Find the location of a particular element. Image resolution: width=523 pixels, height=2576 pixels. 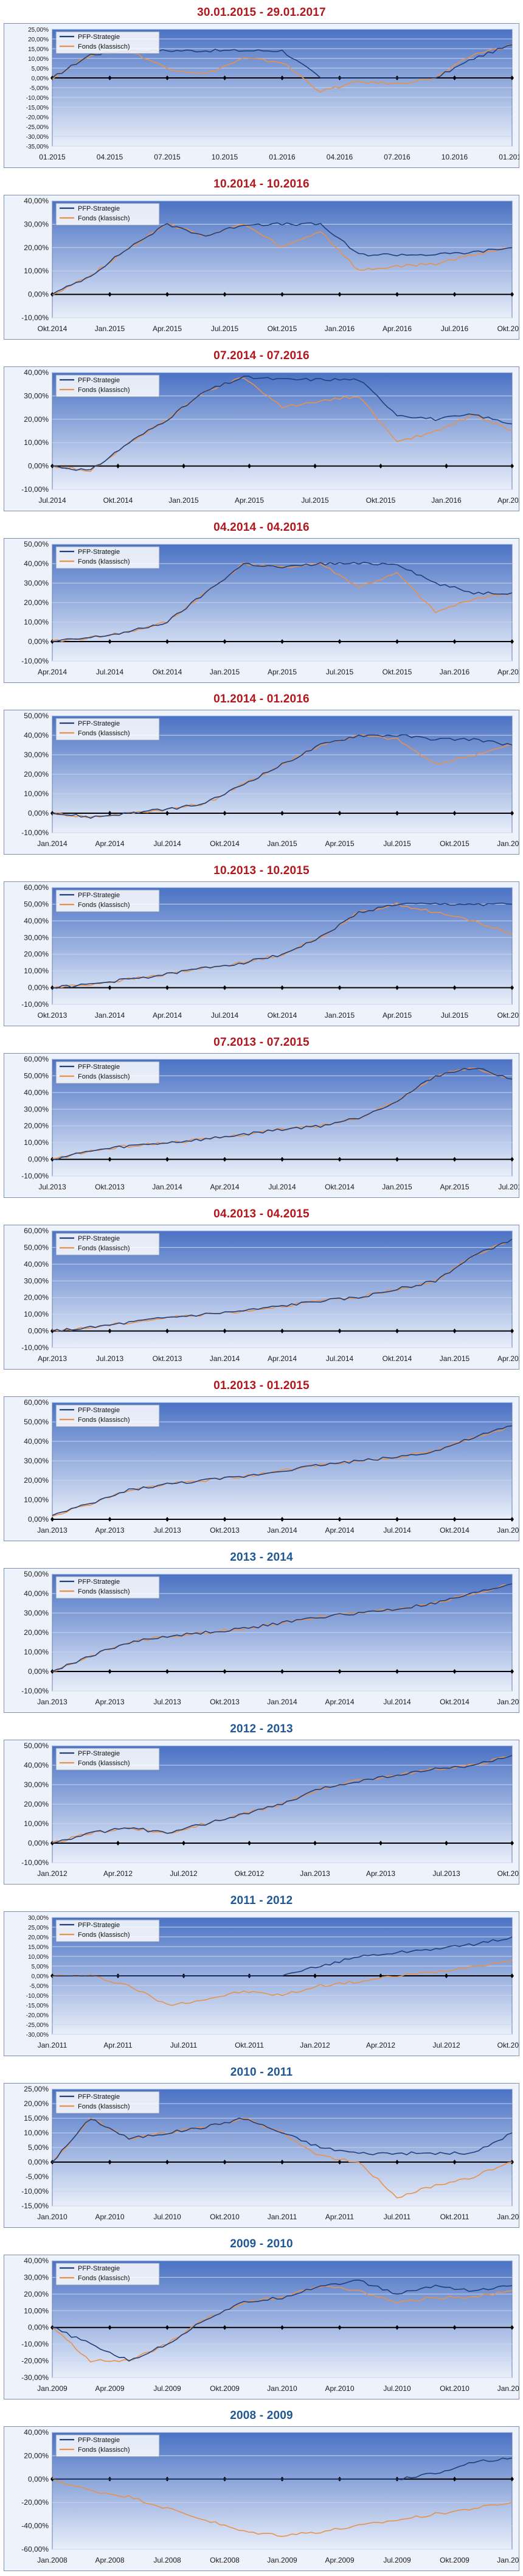

x-tick-label: Okt.2012 is located at coordinates (508, 2045).